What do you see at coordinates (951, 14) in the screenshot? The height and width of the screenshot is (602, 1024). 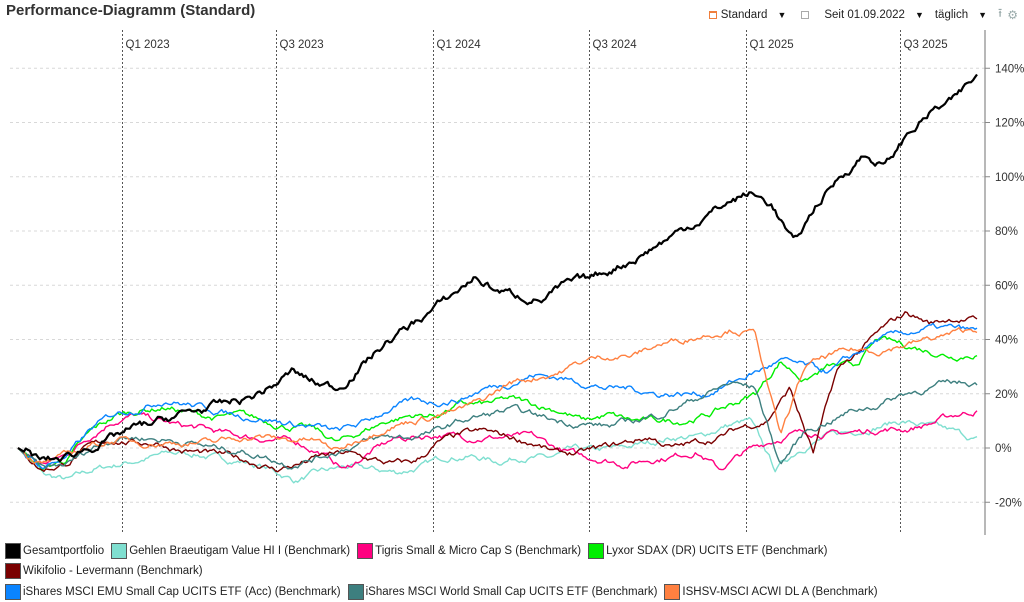 I see `interval-select-label: täglich` at bounding box center [951, 14].